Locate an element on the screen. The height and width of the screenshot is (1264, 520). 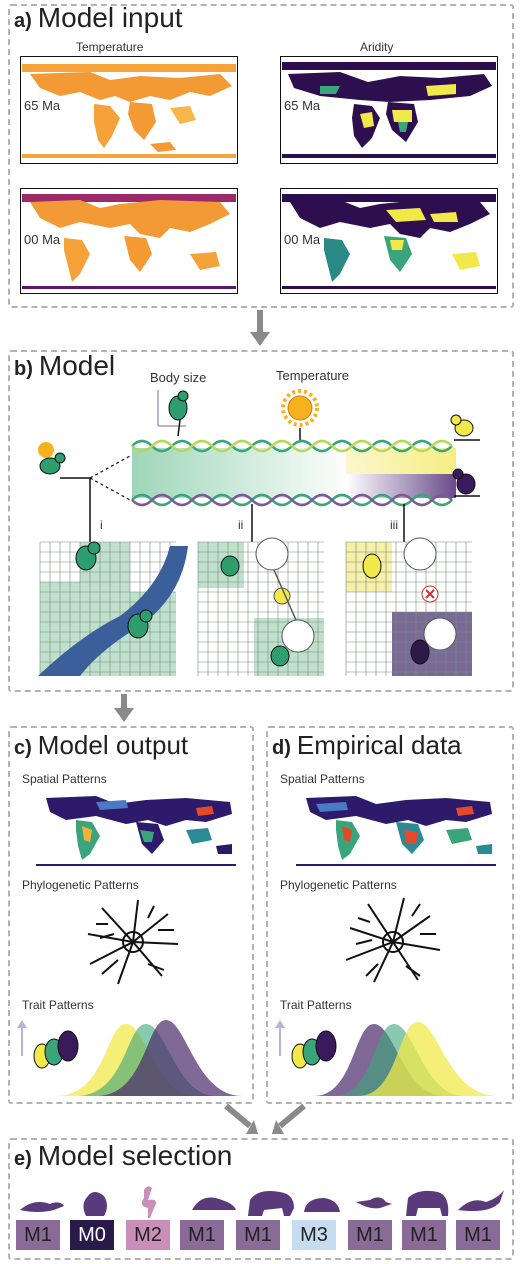
model-label-hummingbird: M1 is located at coordinates (370, 1235).